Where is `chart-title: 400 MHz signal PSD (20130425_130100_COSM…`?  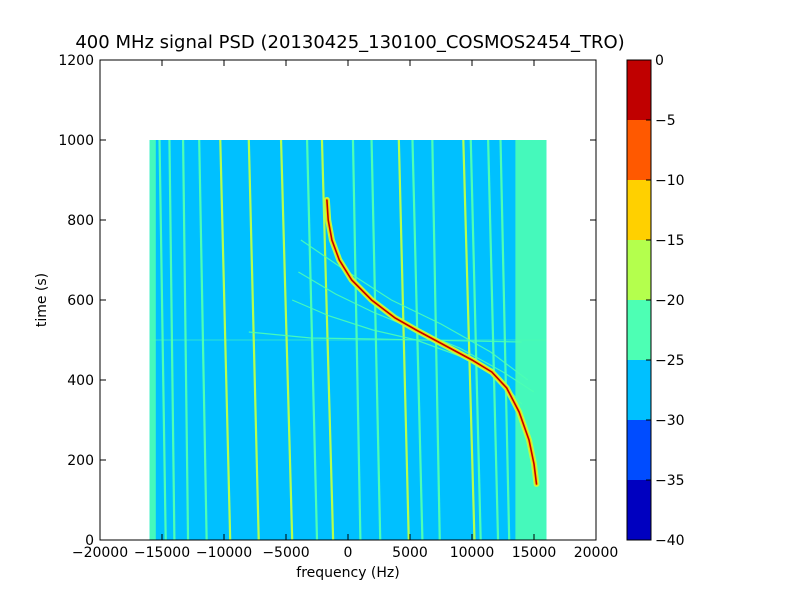 chart-title: 400 MHz signal PSD (20130425_130100_COSM… is located at coordinates (349, 42).